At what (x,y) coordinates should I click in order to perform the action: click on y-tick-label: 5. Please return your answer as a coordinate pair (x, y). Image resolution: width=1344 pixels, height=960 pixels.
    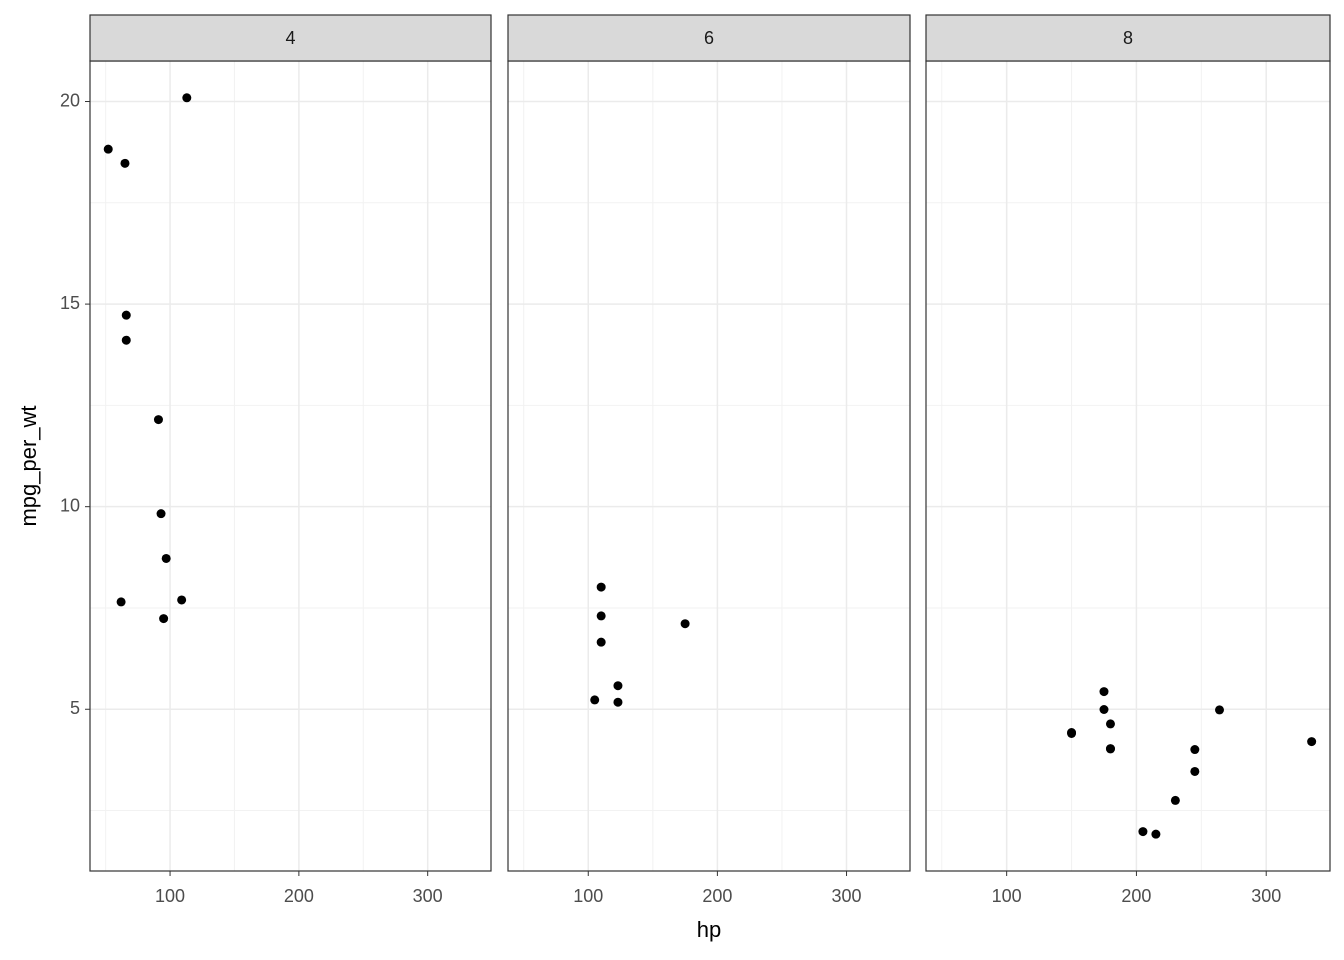
    Looking at the image, I should click on (75, 708).